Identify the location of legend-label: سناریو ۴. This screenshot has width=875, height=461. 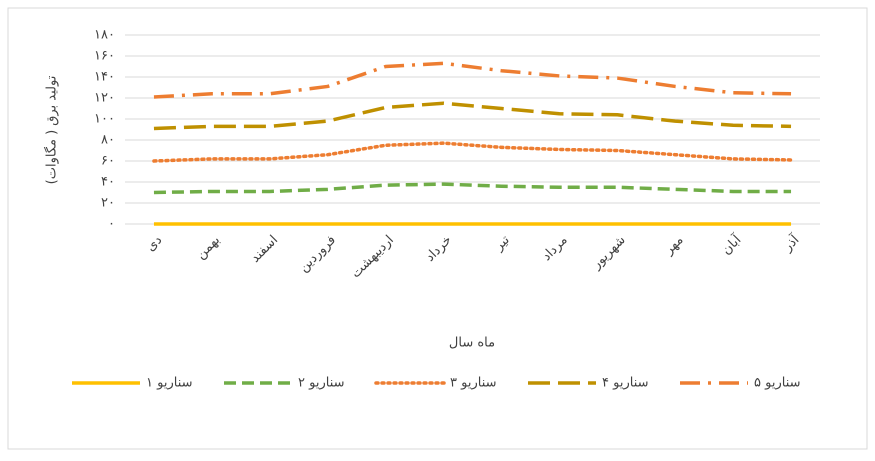
(625, 383).